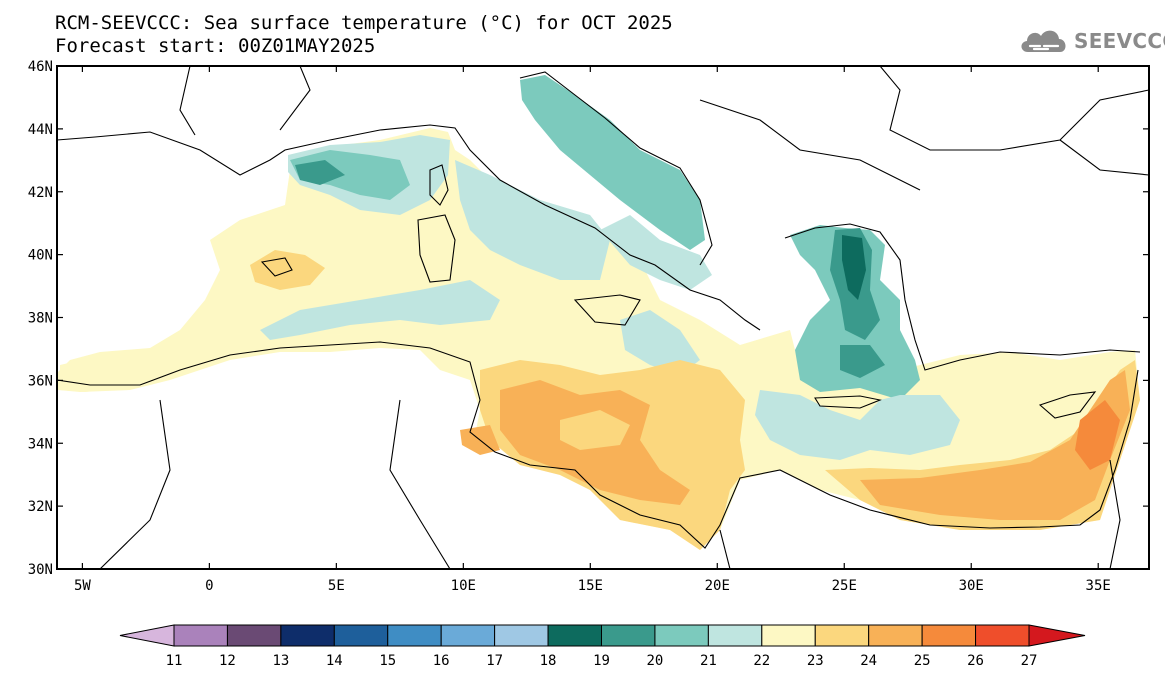  Describe the element at coordinates (922, 661) in the screenshot. I see `colorbar-label: 25` at that location.